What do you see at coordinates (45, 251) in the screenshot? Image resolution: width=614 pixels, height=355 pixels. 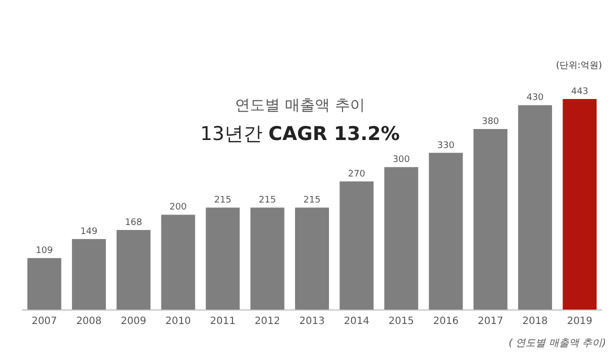 I see `data-label: 109` at bounding box center [45, 251].